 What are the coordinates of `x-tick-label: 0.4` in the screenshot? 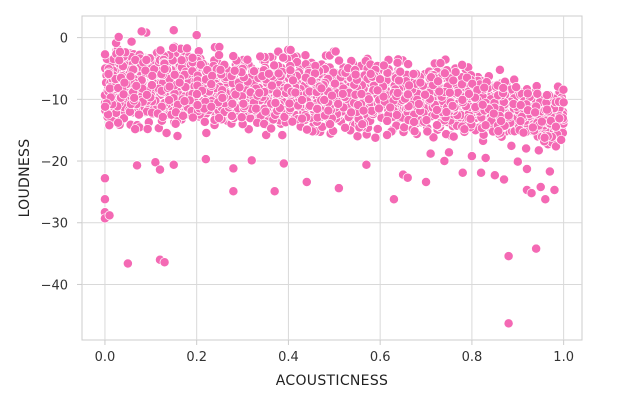 It's located at (288, 357).